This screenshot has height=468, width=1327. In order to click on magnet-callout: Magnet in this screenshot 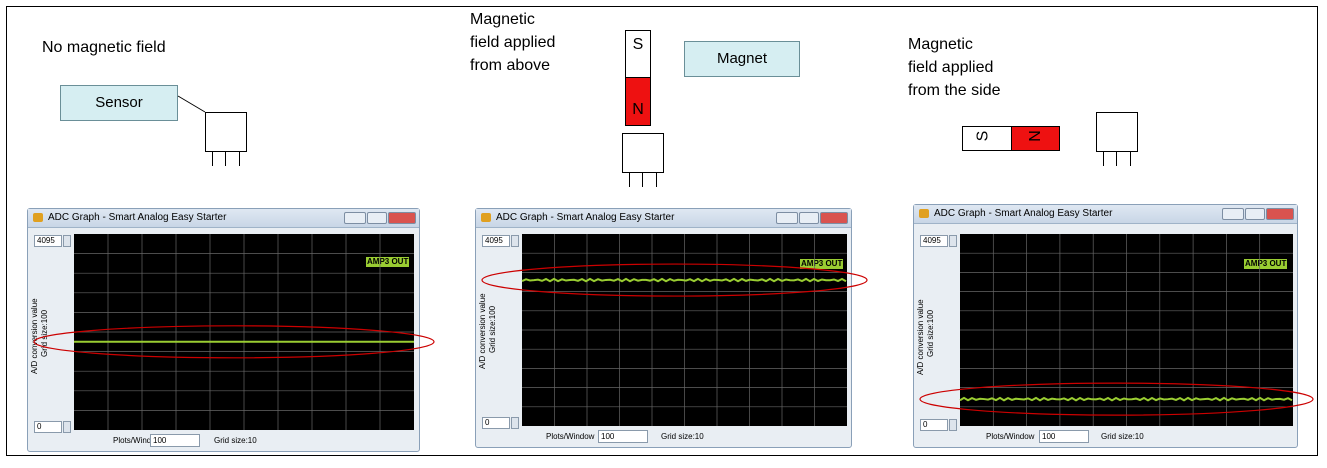, I will do `click(742, 59)`.